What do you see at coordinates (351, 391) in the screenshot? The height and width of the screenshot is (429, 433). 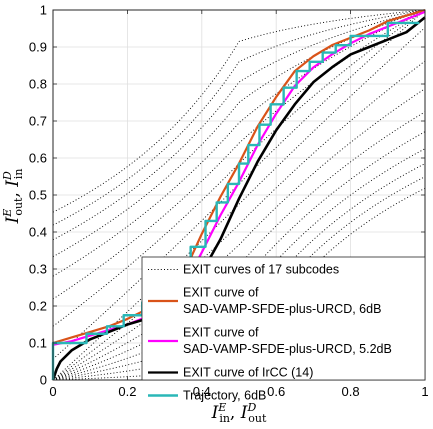 I see `x-tick-label: 0.8` at bounding box center [351, 391].